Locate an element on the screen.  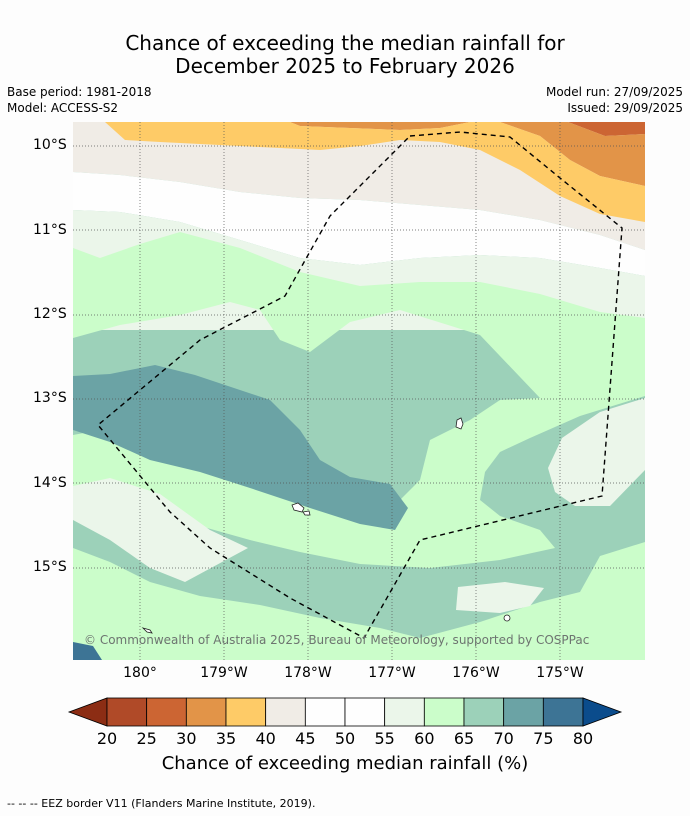
lat-label-text: 12°S is located at coordinates (50, 314).